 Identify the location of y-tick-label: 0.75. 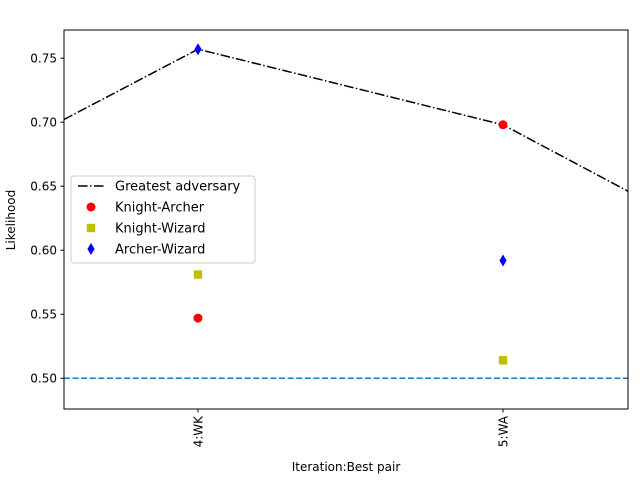
(43, 58).